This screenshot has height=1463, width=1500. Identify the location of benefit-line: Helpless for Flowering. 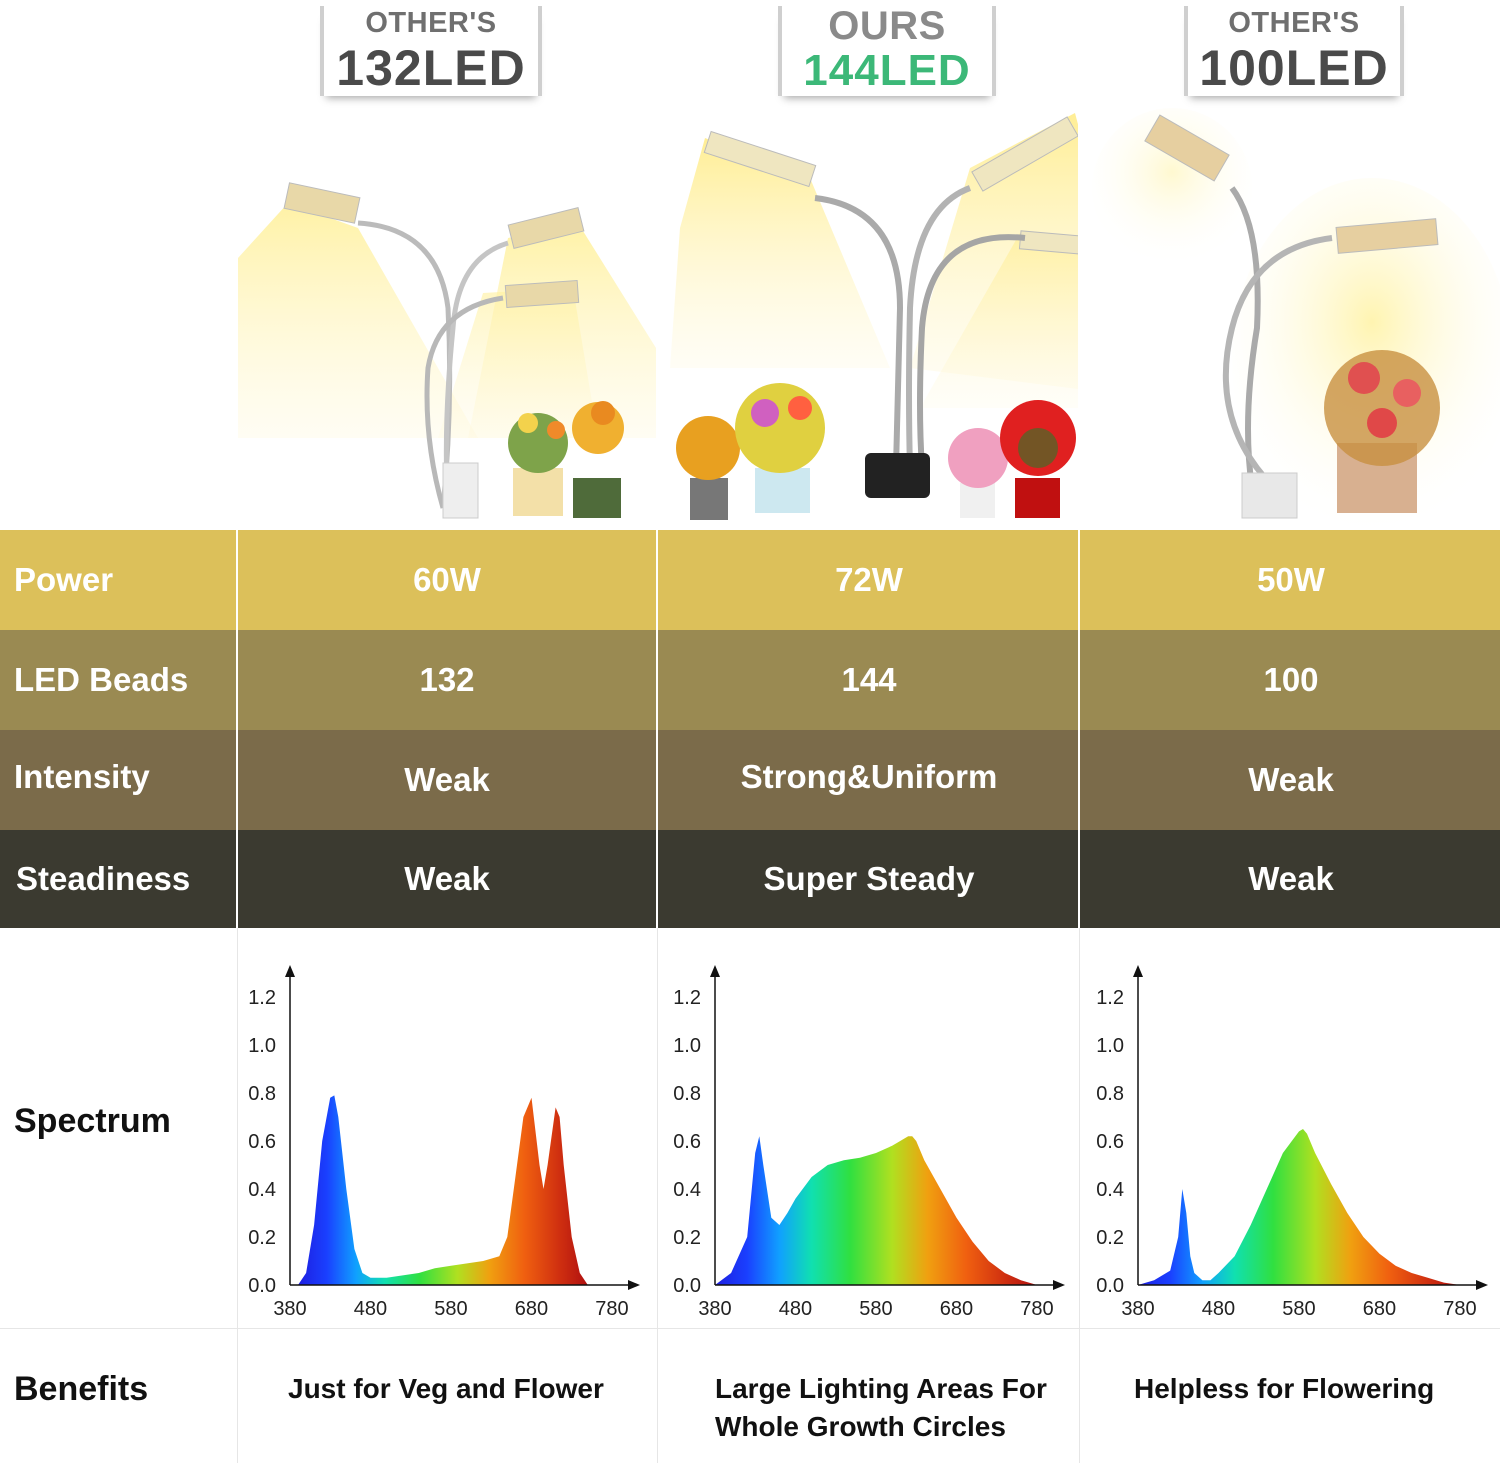
(1284, 1388).